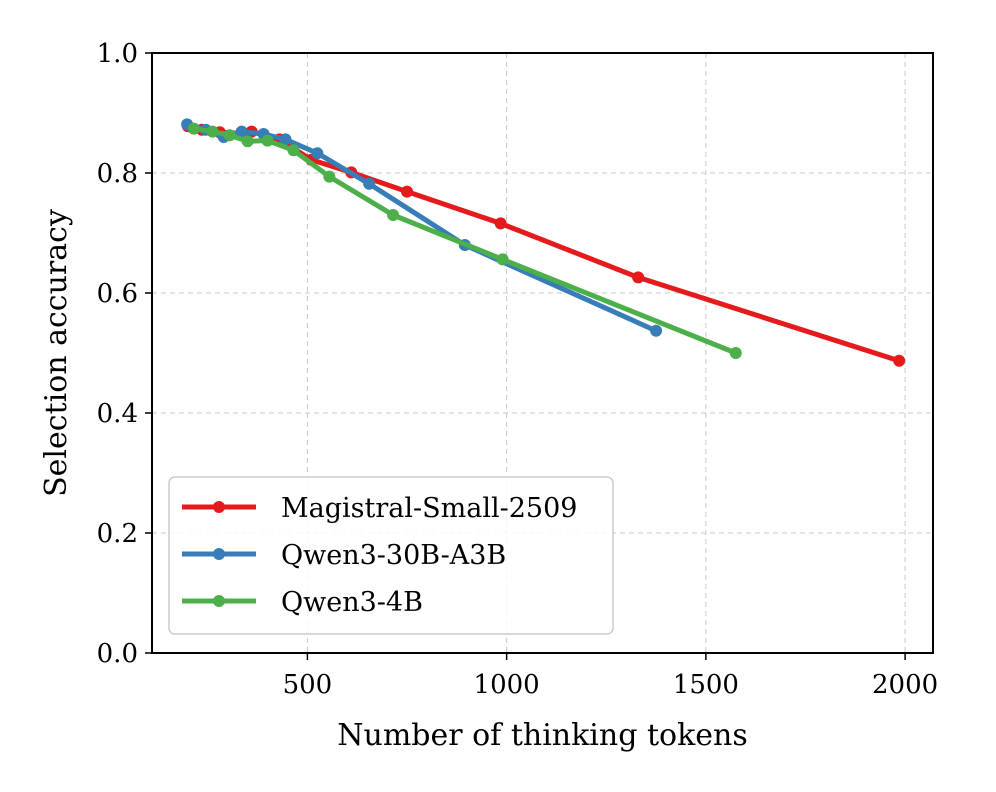  Describe the element at coordinates (117, 294) in the screenshot. I see `y-tick-label: 0.6` at that location.